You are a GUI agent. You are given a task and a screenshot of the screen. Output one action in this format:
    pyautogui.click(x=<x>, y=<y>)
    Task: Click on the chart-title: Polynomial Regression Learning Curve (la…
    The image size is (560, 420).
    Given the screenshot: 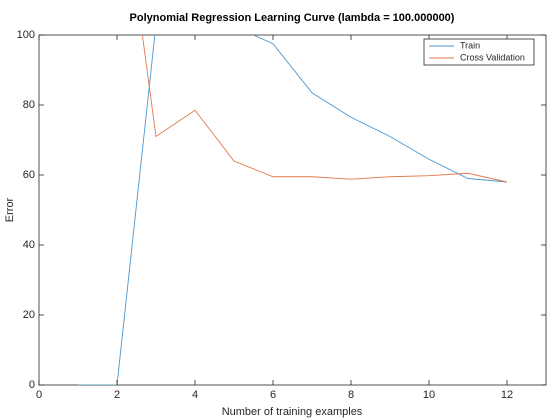 What is the action you would take?
    pyautogui.click(x=292, y=18)
    